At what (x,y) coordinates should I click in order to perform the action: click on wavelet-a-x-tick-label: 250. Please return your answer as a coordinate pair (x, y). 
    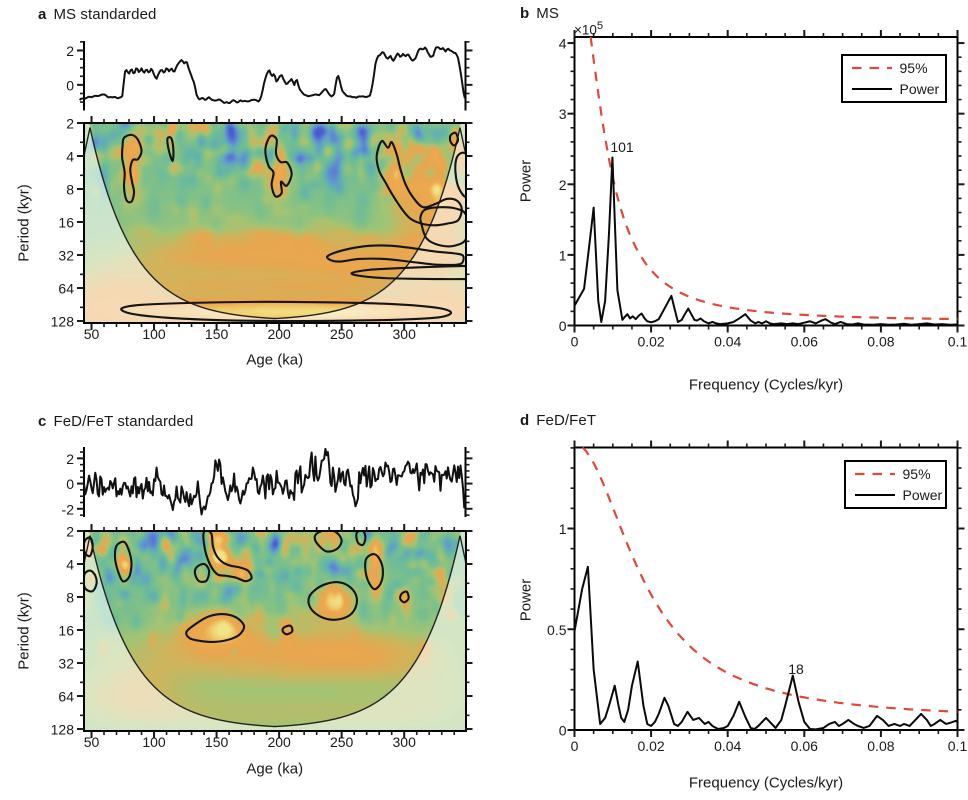
    Looking at the image, I should click on (342, 334).